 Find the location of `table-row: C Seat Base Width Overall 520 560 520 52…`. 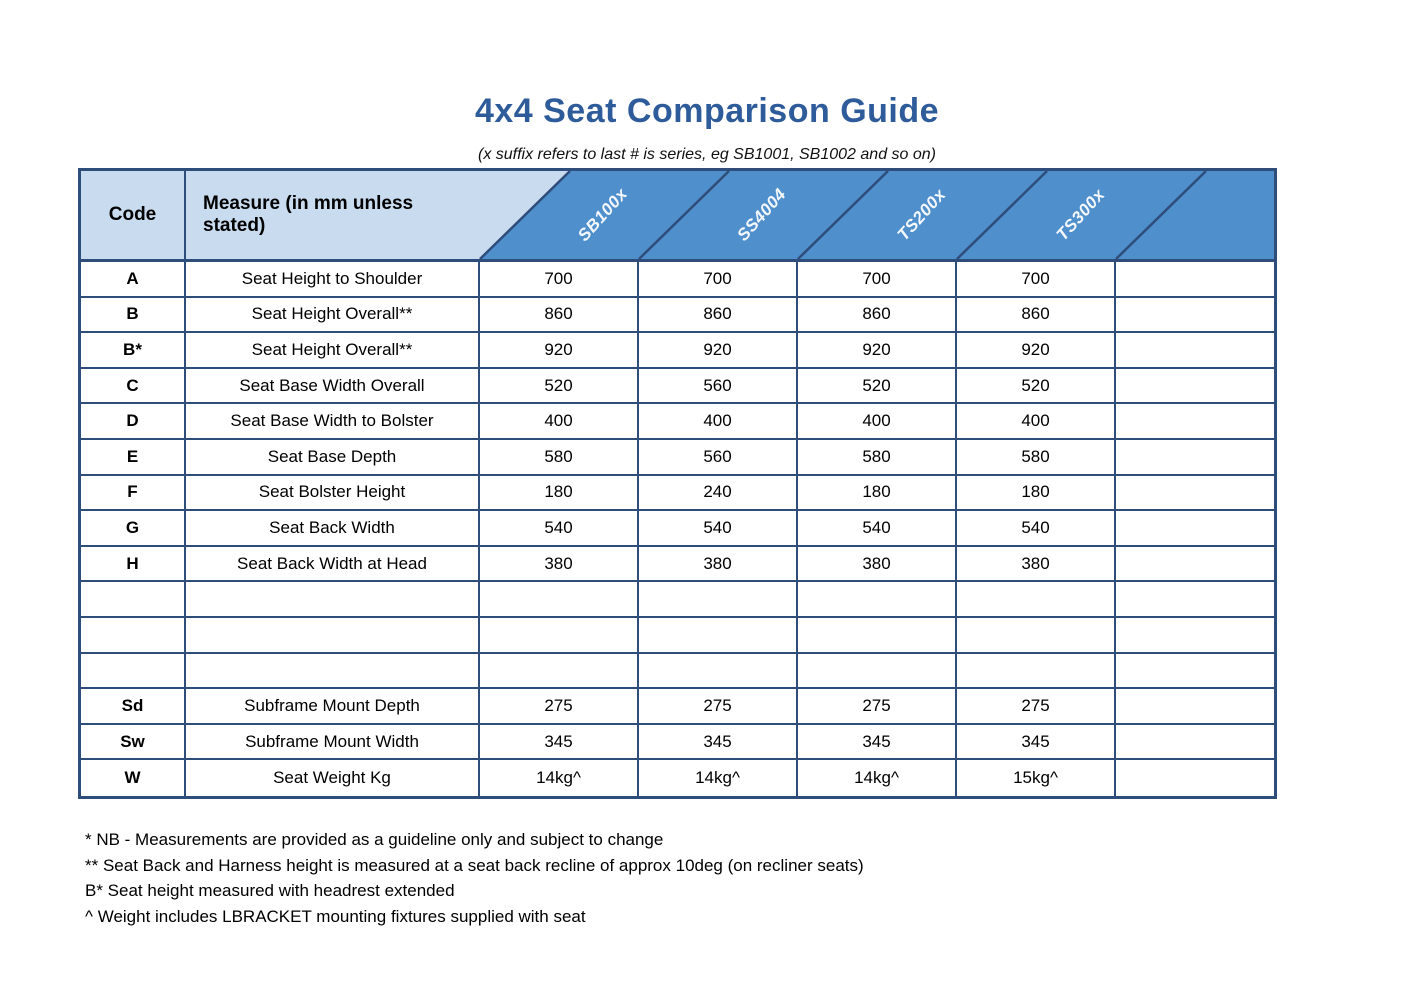

table-row: C Seat Base Width Overall 520 560 520 52… is located at coordinates (677, 386).